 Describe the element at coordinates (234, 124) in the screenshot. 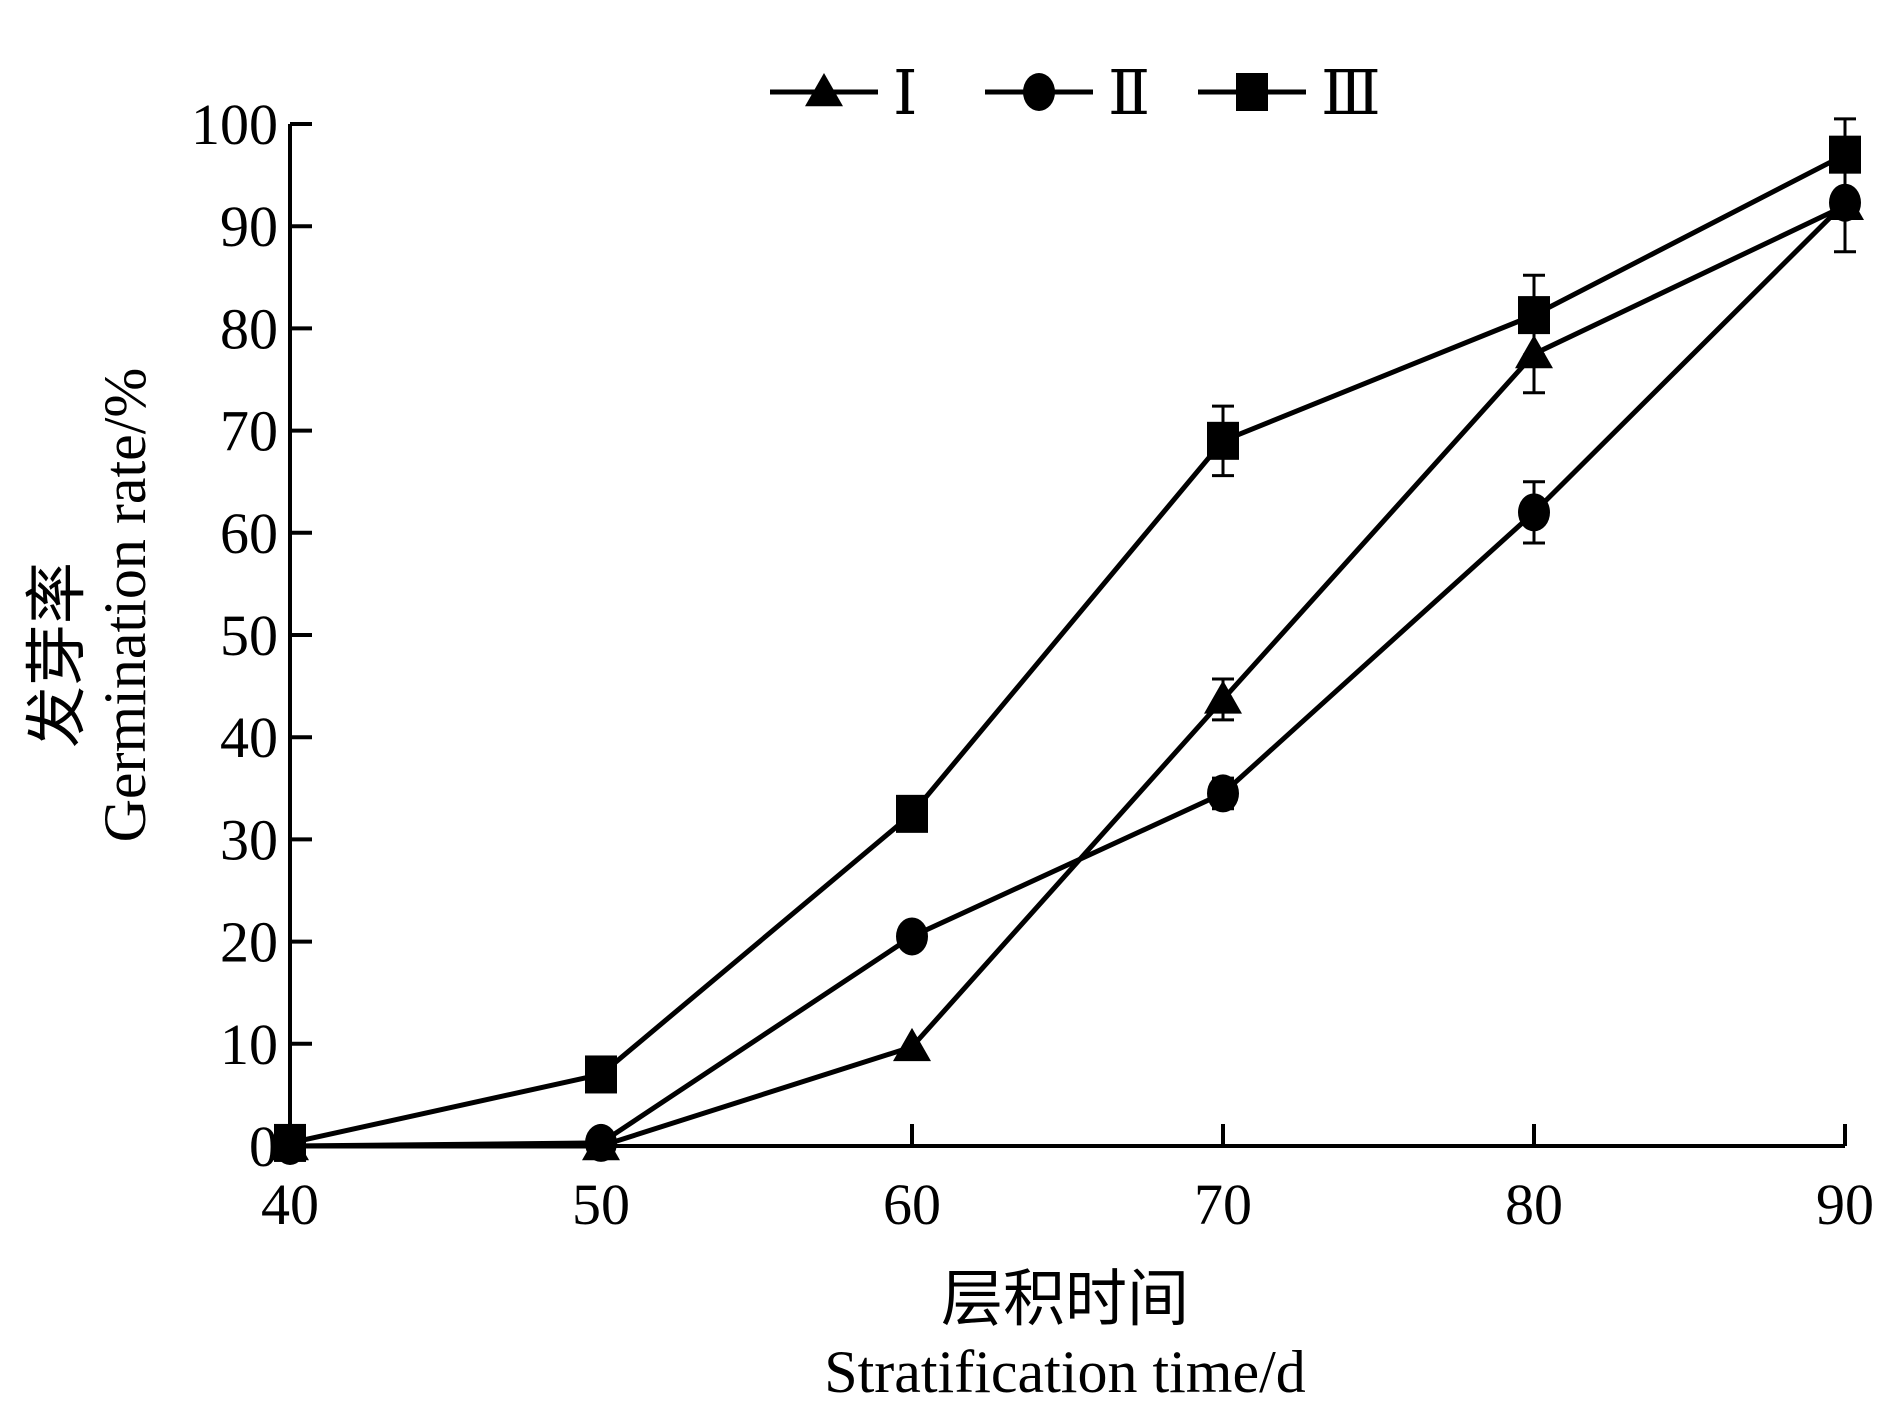

I see `y-tick-label: 100` at that location.